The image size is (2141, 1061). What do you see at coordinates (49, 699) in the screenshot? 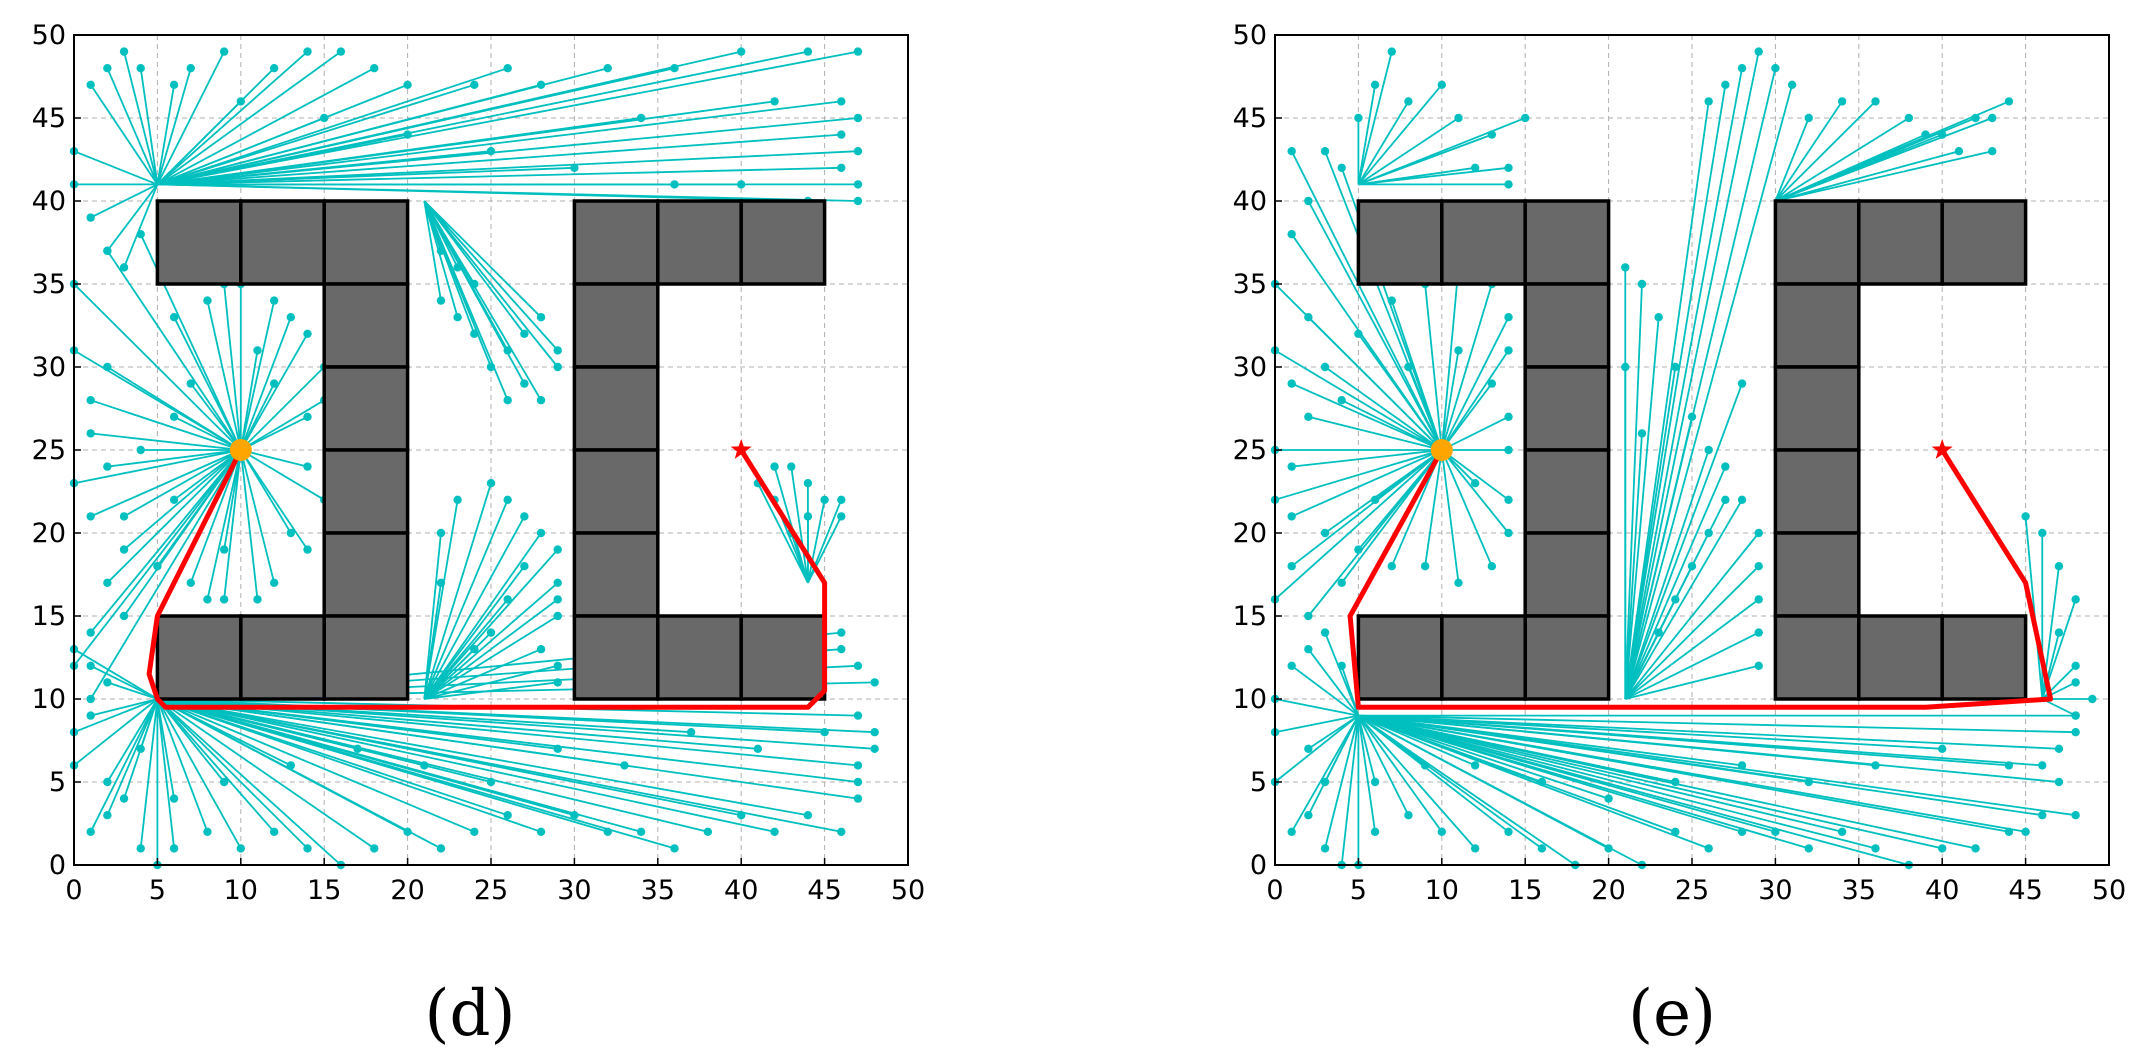
I see `y-tick-label: 10` at bounding box center [49, 699].